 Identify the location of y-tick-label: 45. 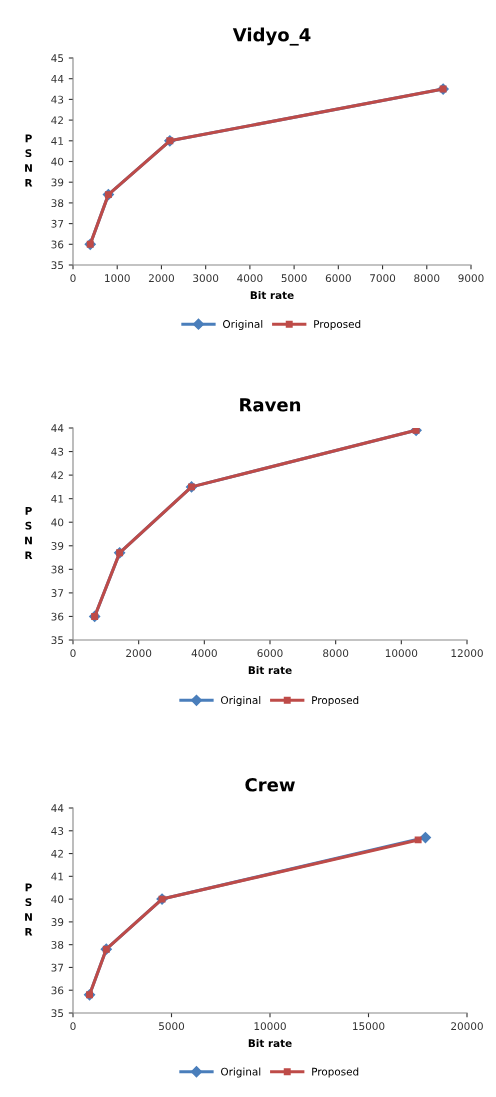
(57, 58).